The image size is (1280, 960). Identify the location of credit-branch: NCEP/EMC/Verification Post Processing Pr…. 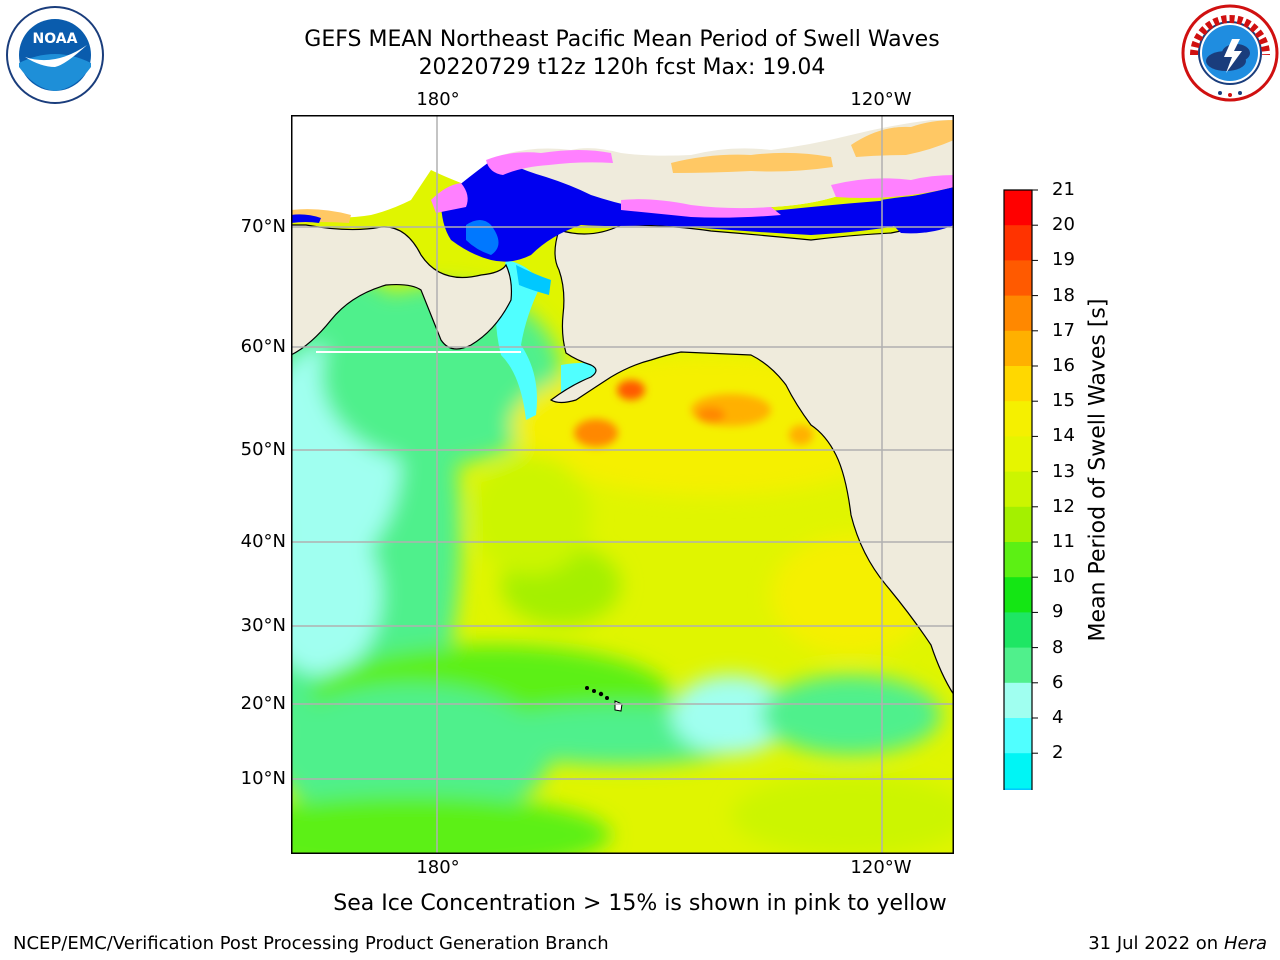
(311, 943).